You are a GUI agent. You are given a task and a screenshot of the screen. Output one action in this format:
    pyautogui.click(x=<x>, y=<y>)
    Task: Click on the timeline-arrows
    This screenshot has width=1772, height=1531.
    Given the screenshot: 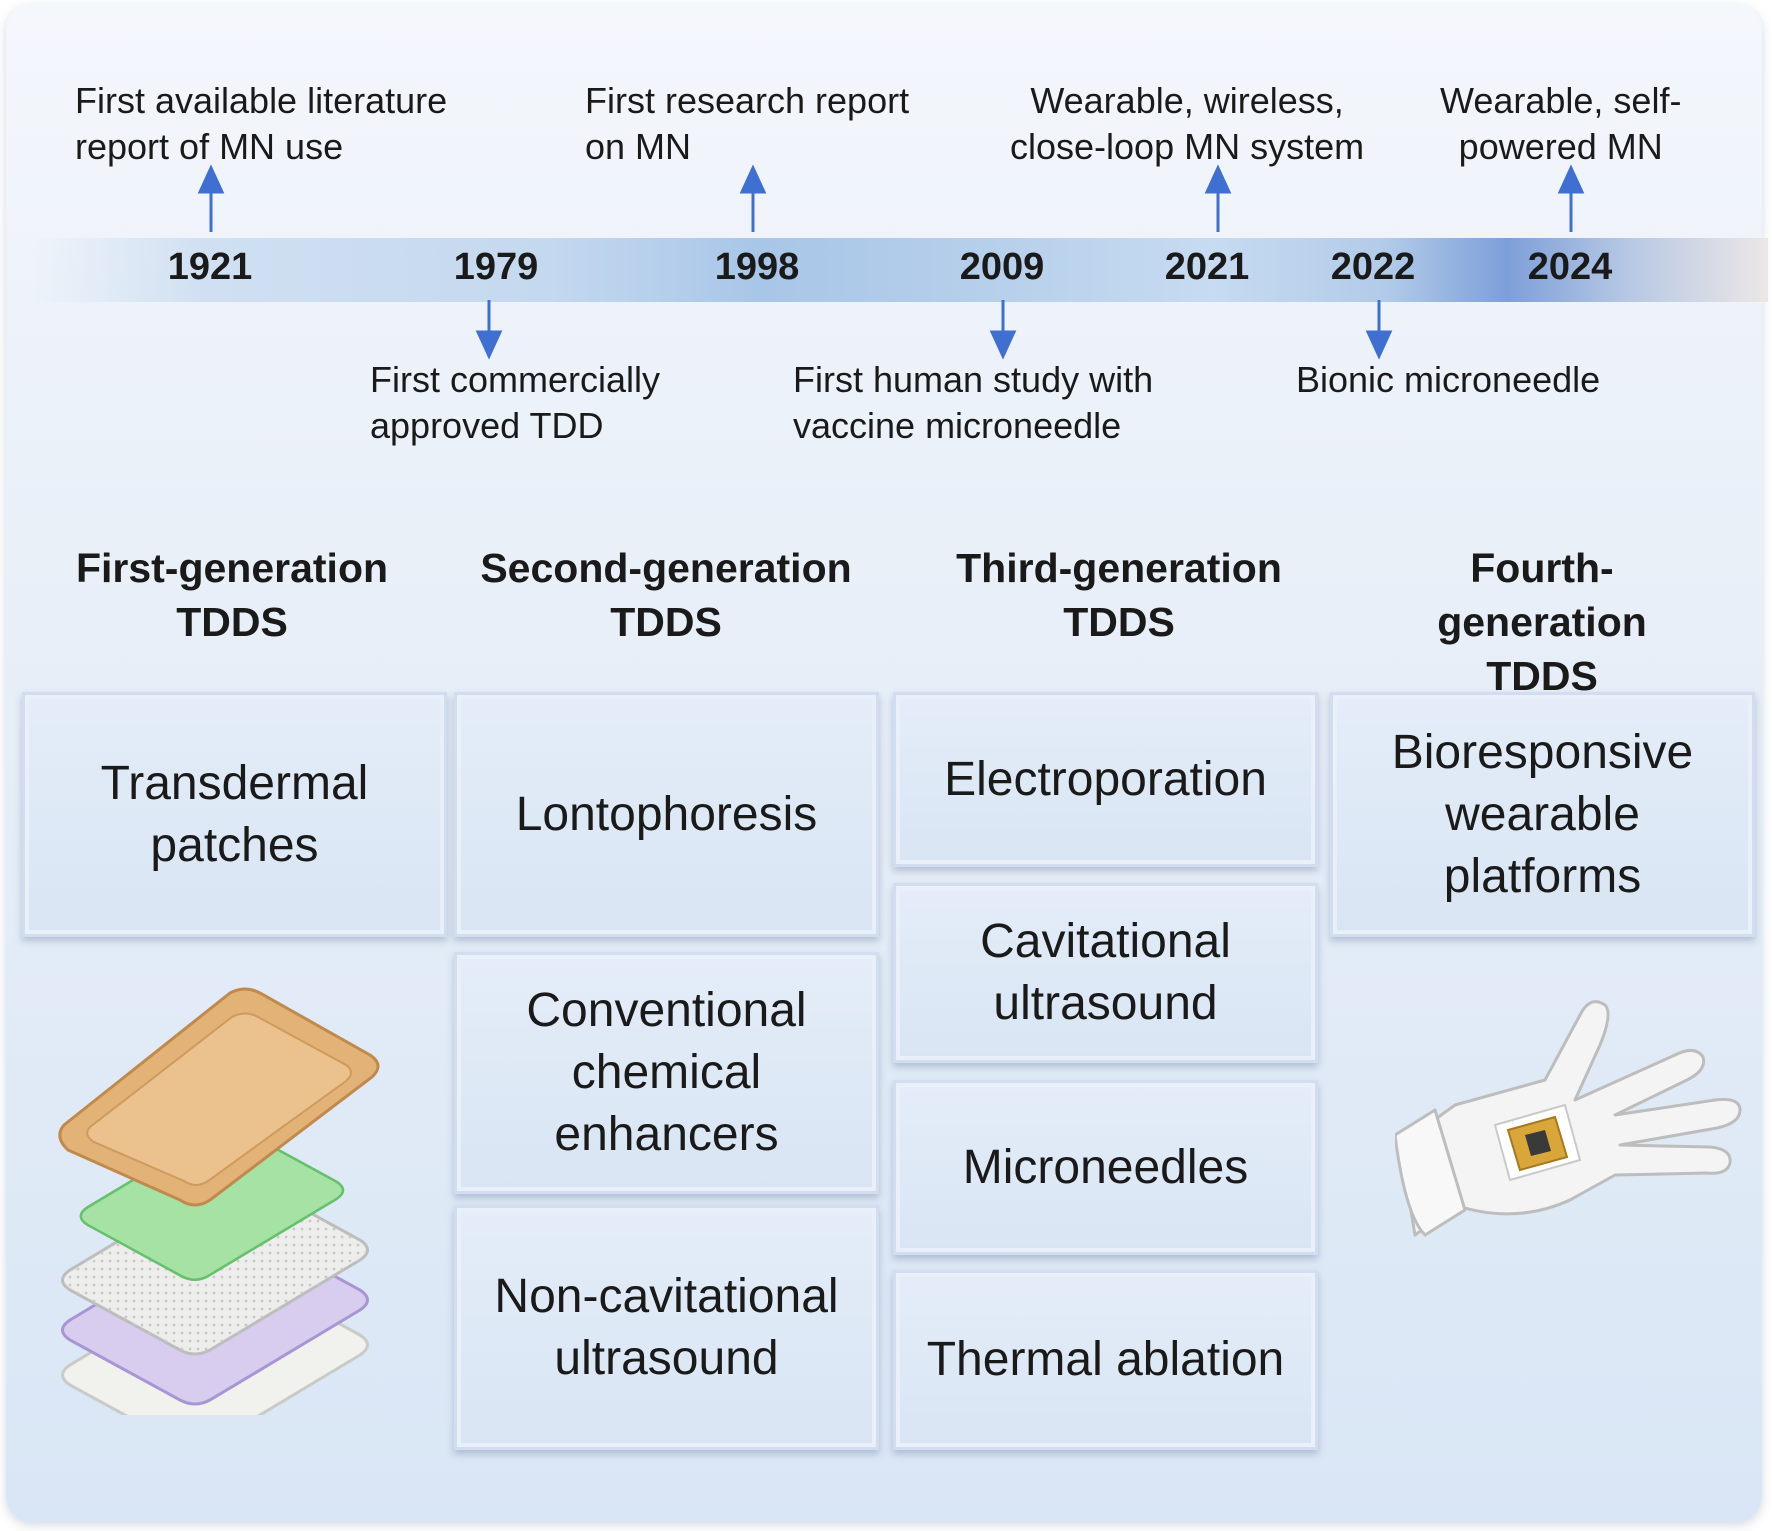 What is the action you would take?
    pyautogui.click(x=891, y=262)
    